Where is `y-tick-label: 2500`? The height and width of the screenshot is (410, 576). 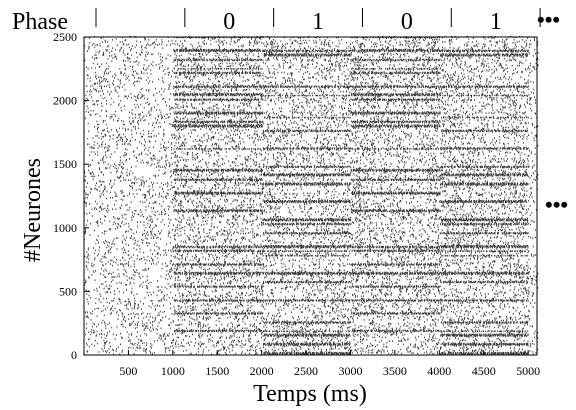
y-tick-label: 2500 is located at coordinates (65, 37).